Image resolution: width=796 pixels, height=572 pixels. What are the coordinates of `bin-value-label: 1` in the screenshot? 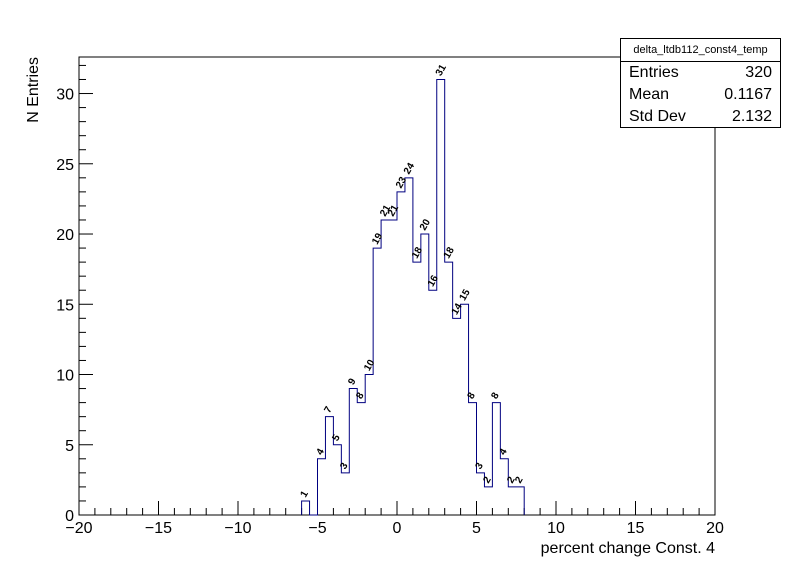 It's located at (305, 494).